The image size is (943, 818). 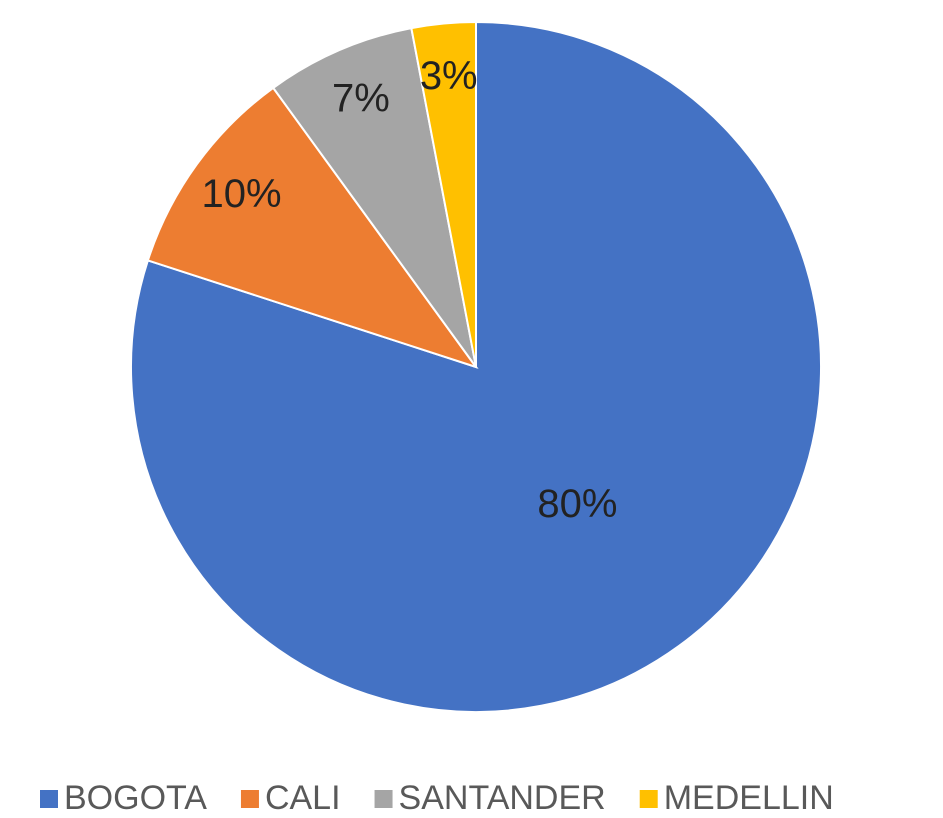 I want to click on legend-label: SANTANDER, so click(x=502, y=798).